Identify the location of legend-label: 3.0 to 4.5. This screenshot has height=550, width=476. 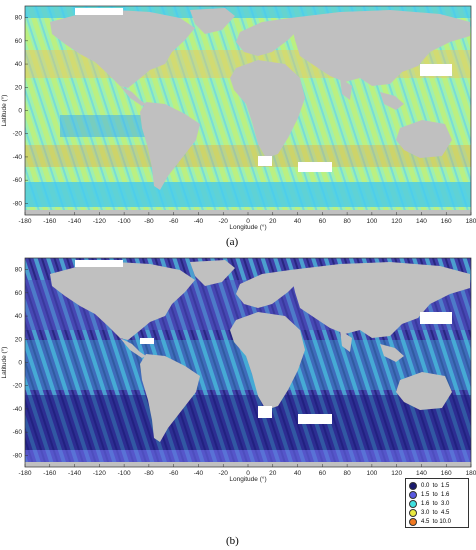
(435, 512).